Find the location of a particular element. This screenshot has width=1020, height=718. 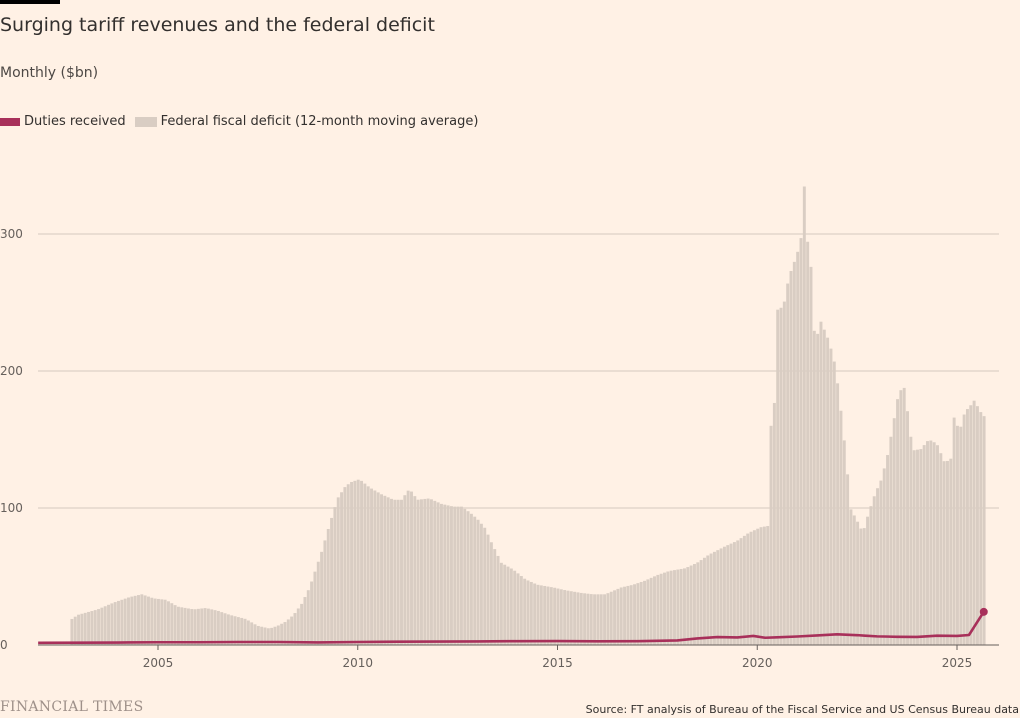

duties-end-marker is located at coordinates (983, 611).